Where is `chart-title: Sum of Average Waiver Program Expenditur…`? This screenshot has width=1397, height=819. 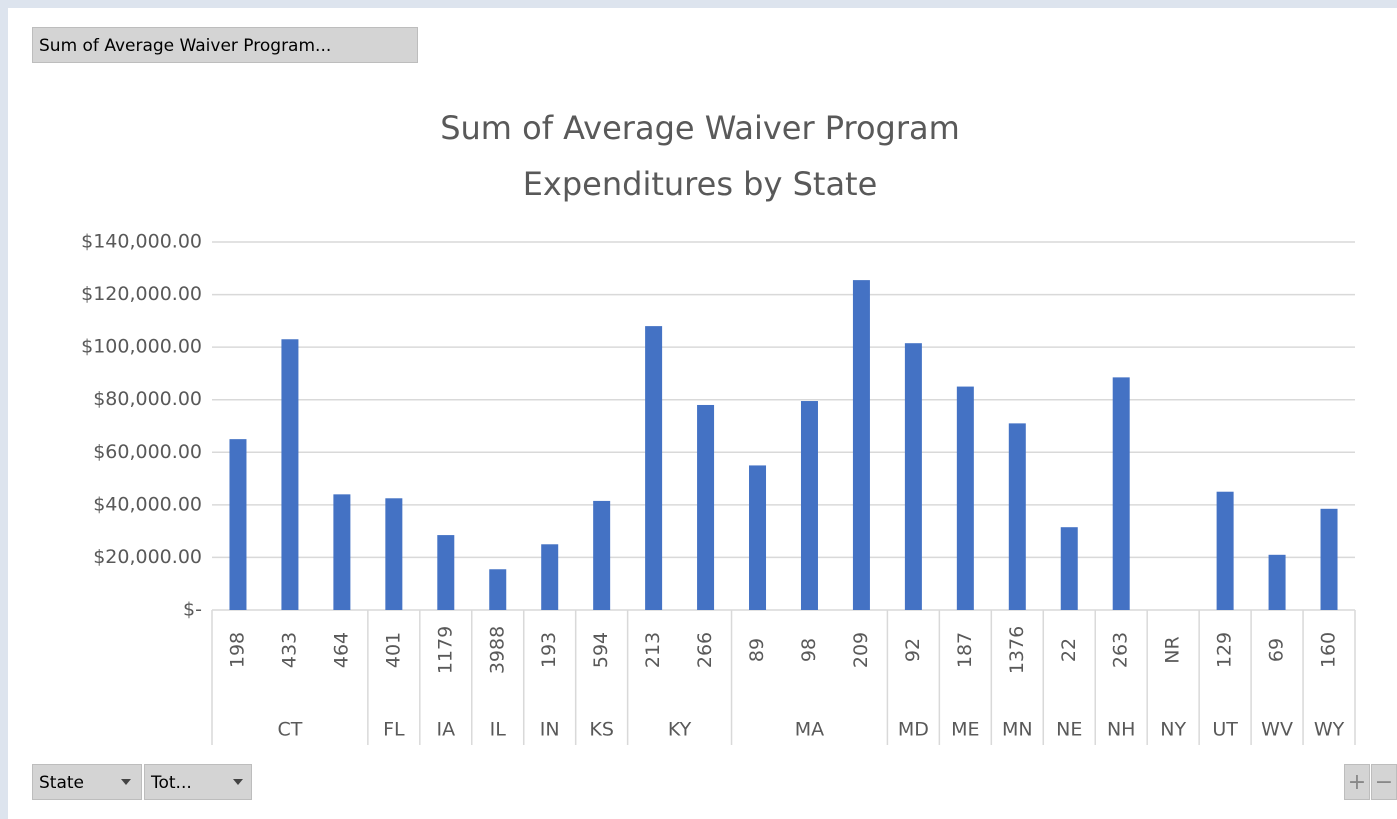 chart-title: Sum of Average Waiver Program Expenditur… is located at coordinates (700, 156).